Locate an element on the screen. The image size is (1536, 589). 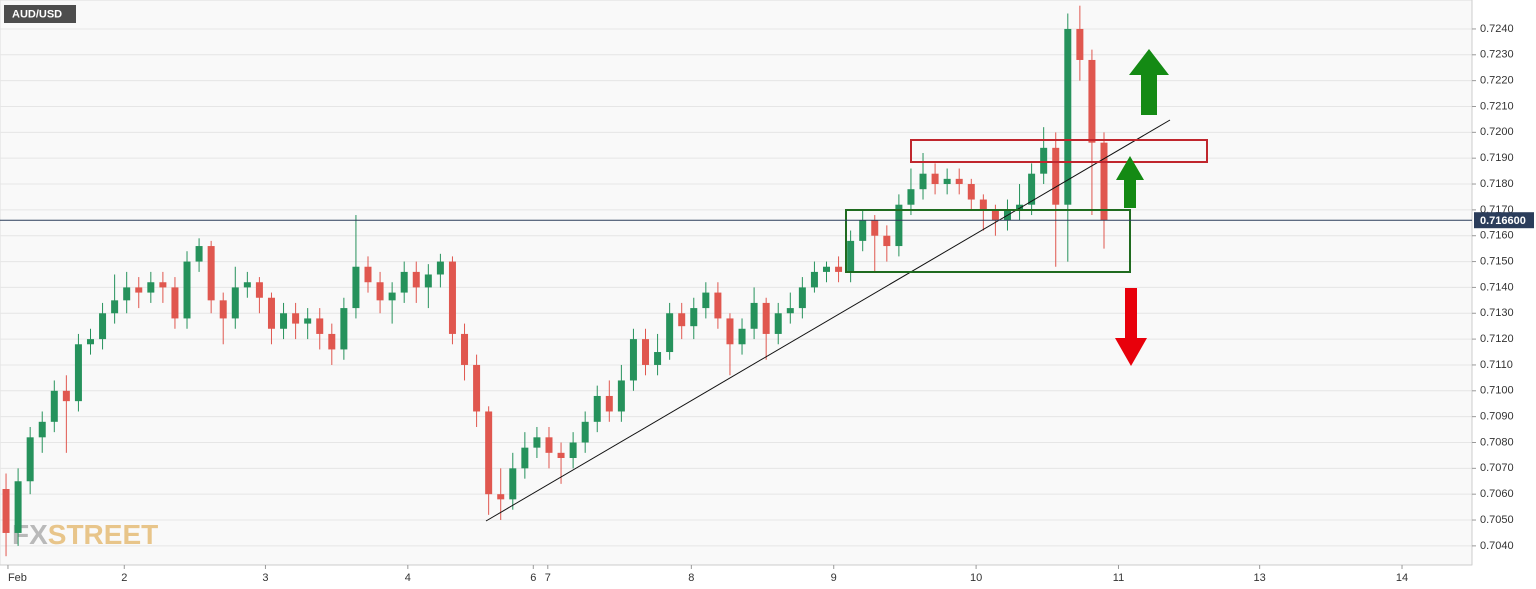
y-tick-label: 0.7130 is located at coordinates (1497, 313).